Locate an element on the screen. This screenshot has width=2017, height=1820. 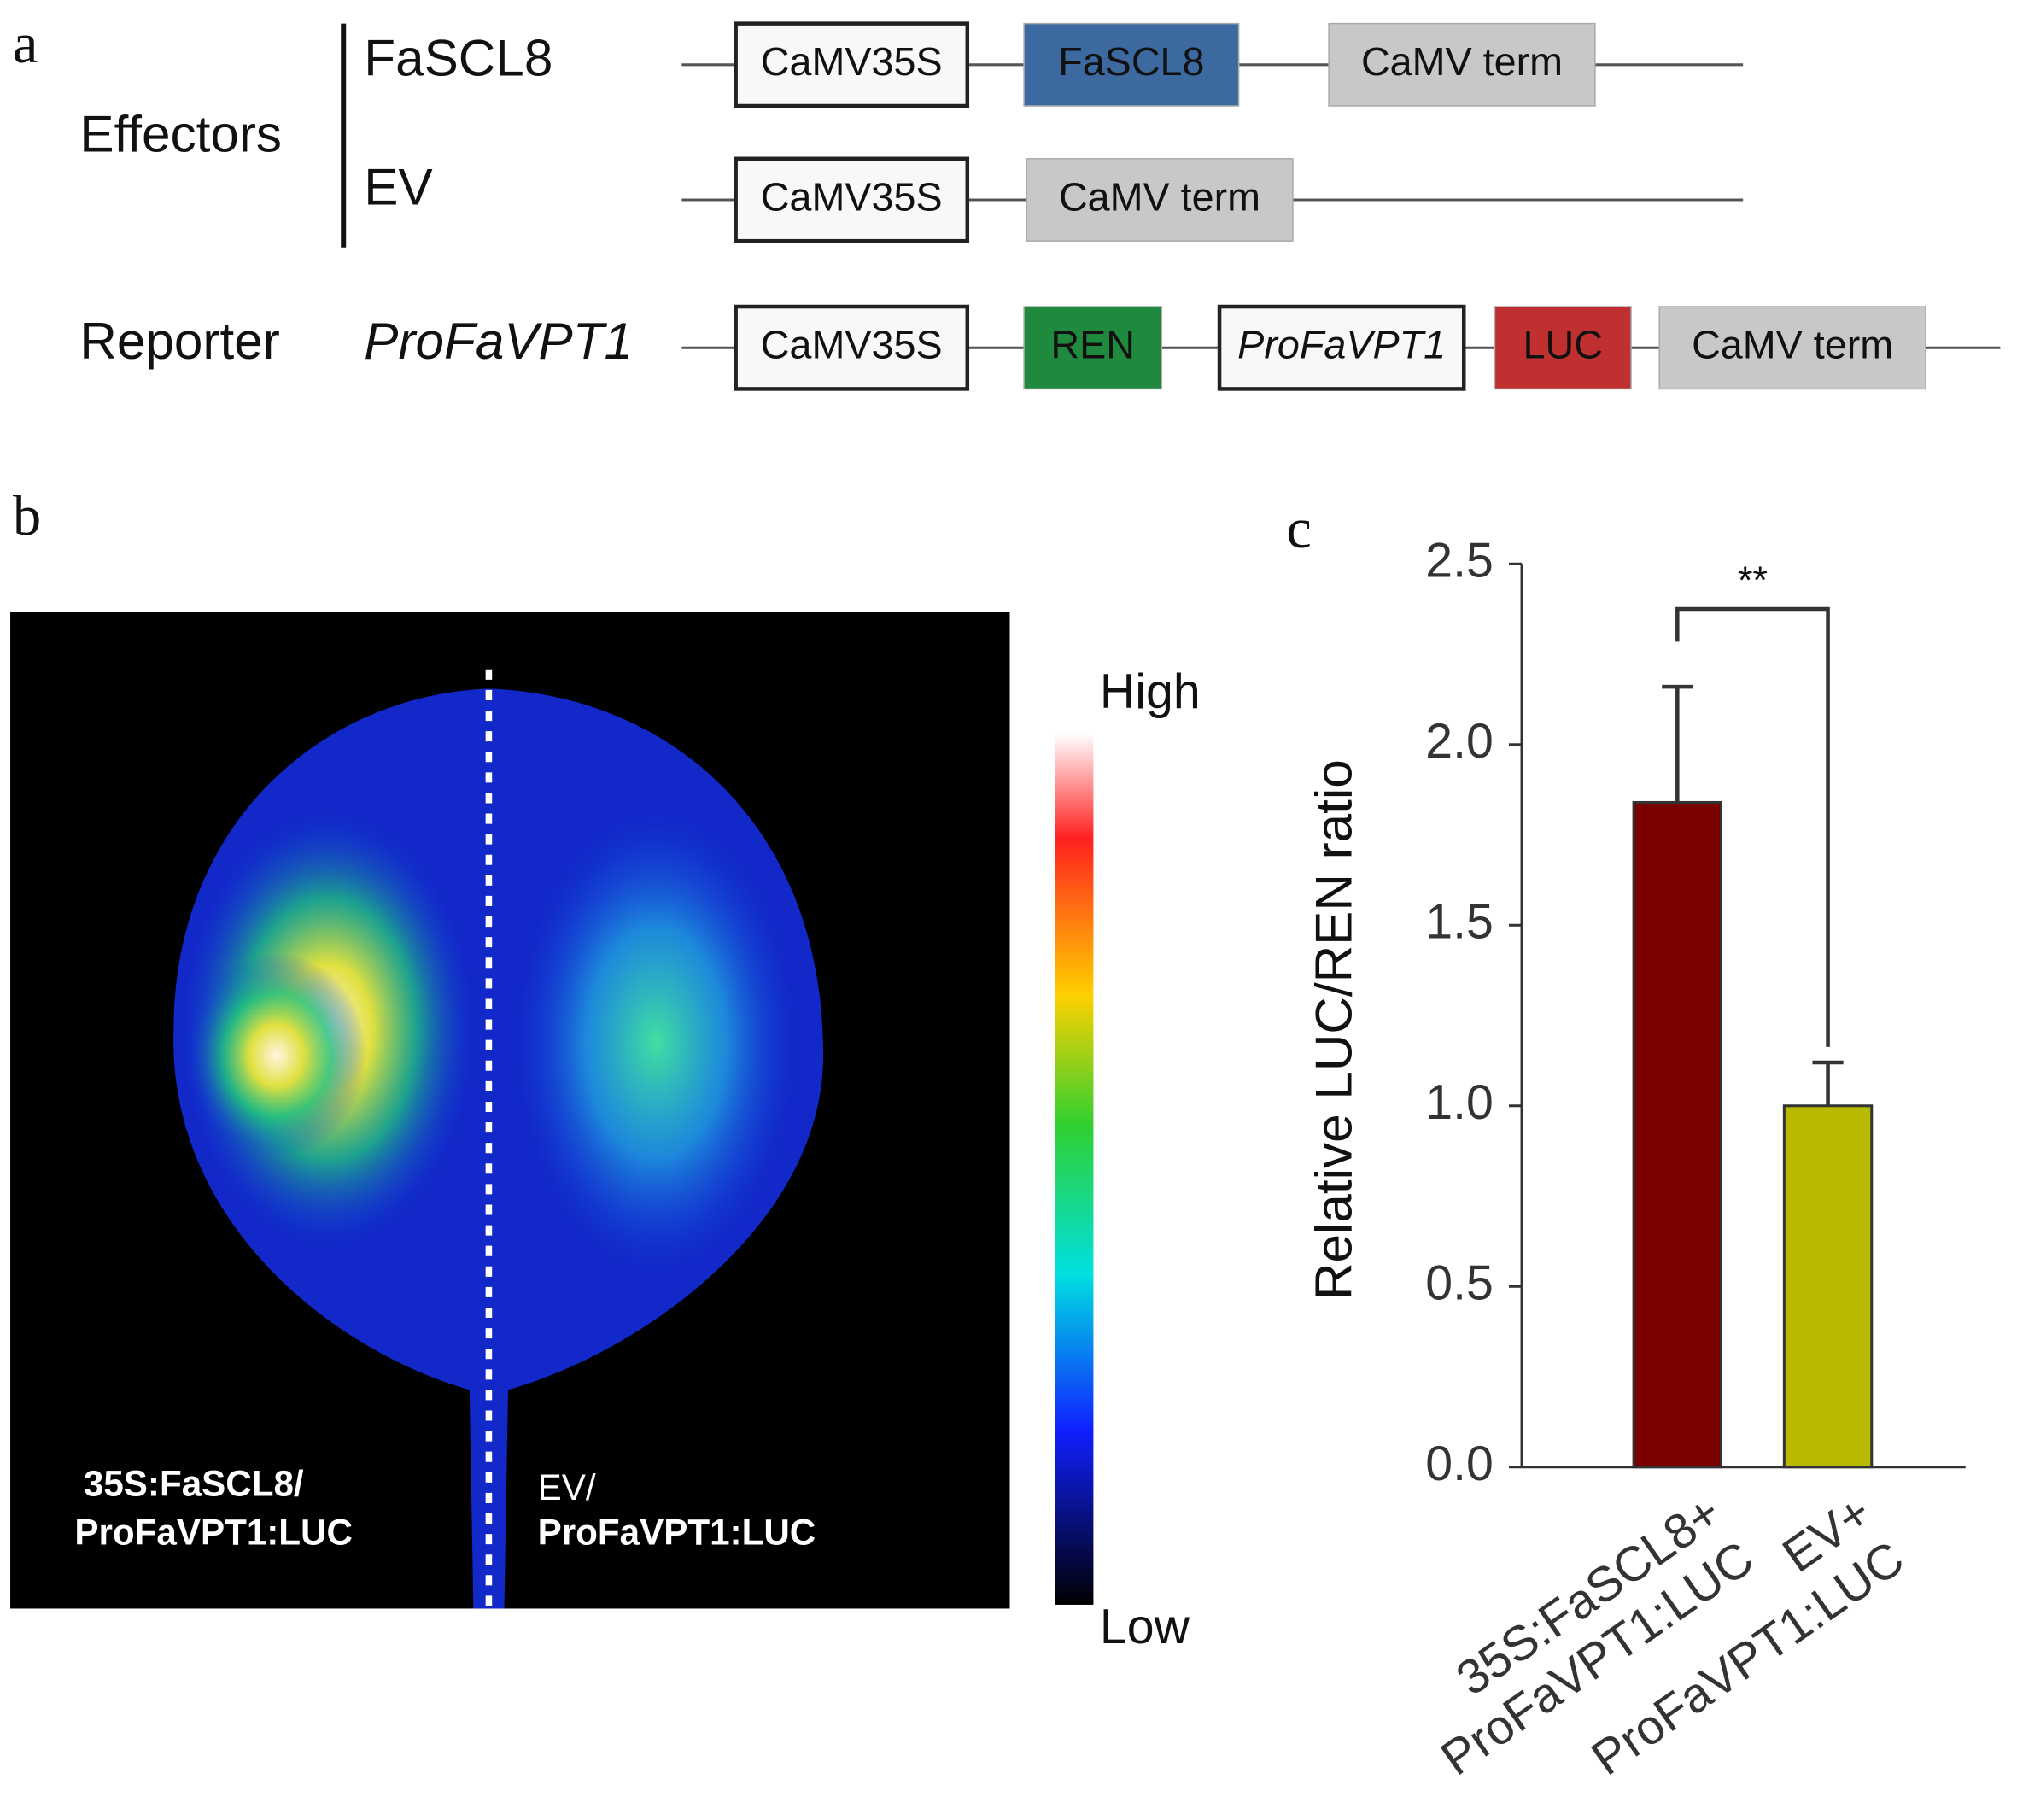
group-label: Effectors is located at coordinates (180, 134).